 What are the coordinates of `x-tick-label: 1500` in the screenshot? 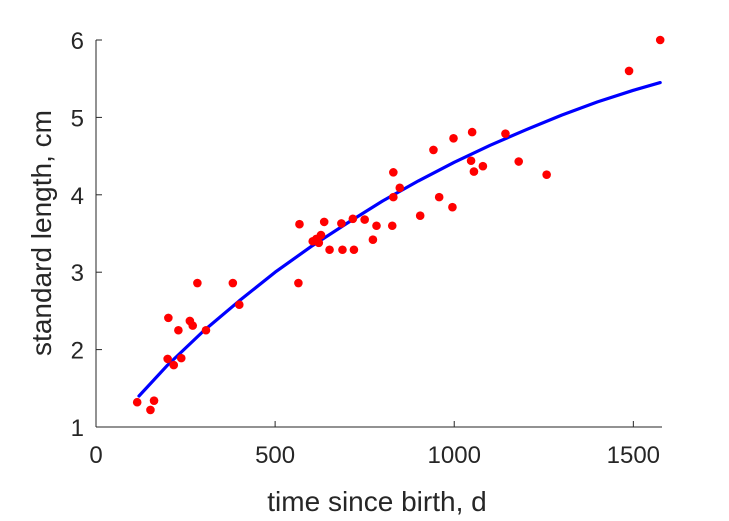 It's located at (633, 455).